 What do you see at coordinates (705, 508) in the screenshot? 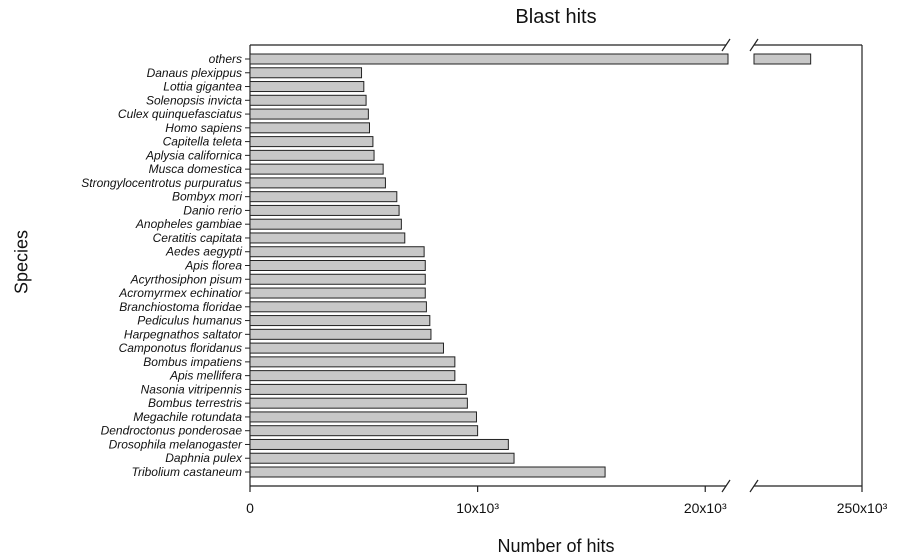
I see `x-tick-label: 20x10³` at bounding box center [705, 508].